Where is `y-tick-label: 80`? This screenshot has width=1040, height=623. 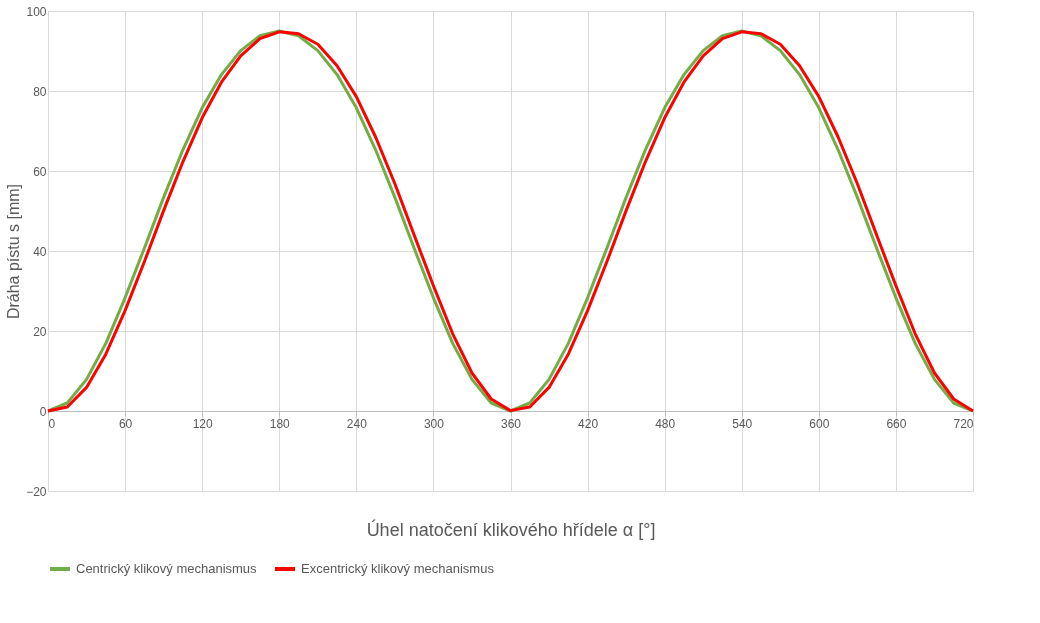 y-tick-label: 80 is located at coordinates (40, 91).